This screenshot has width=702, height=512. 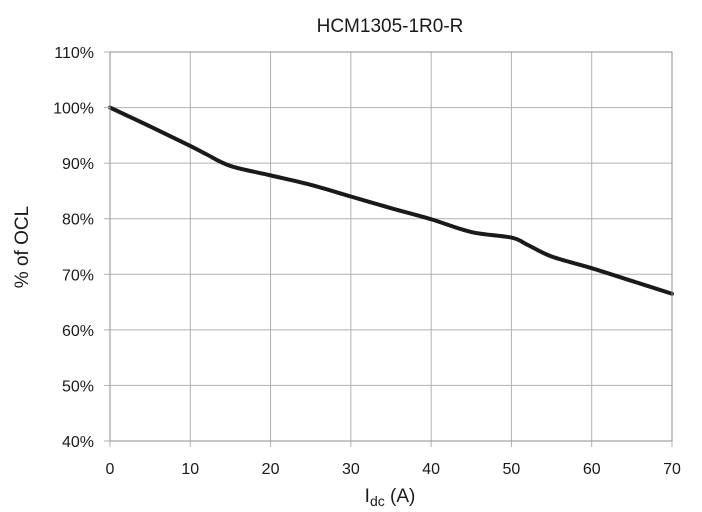 What do you see at coordinates (271, 469) in the screenshot?
I see `x-tick-label: 20` at bounding box center [271, 469].